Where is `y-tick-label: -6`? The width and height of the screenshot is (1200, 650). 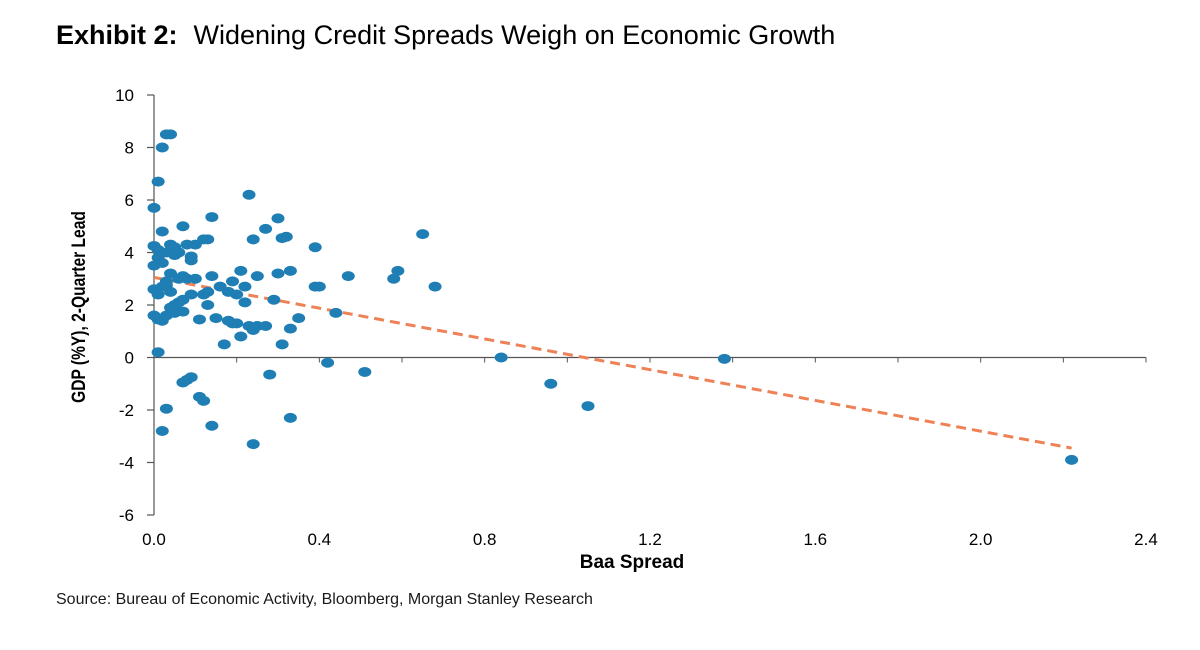
y-tick-label: -6 is located at coordinates (126, 515).